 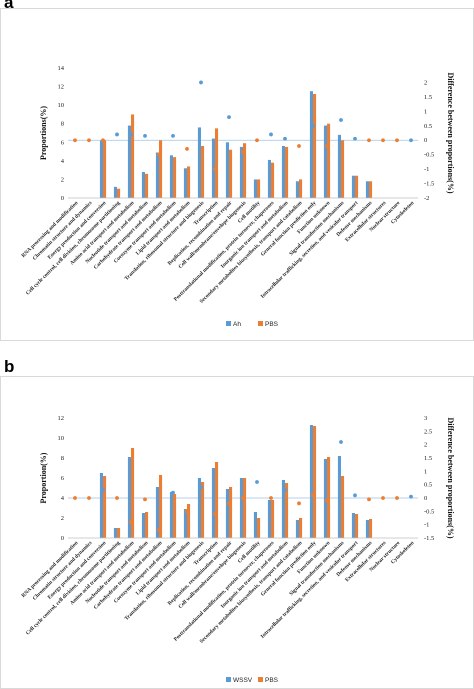 I want to click on y2-tick-label: 1.5, so click(x=428, y=97).